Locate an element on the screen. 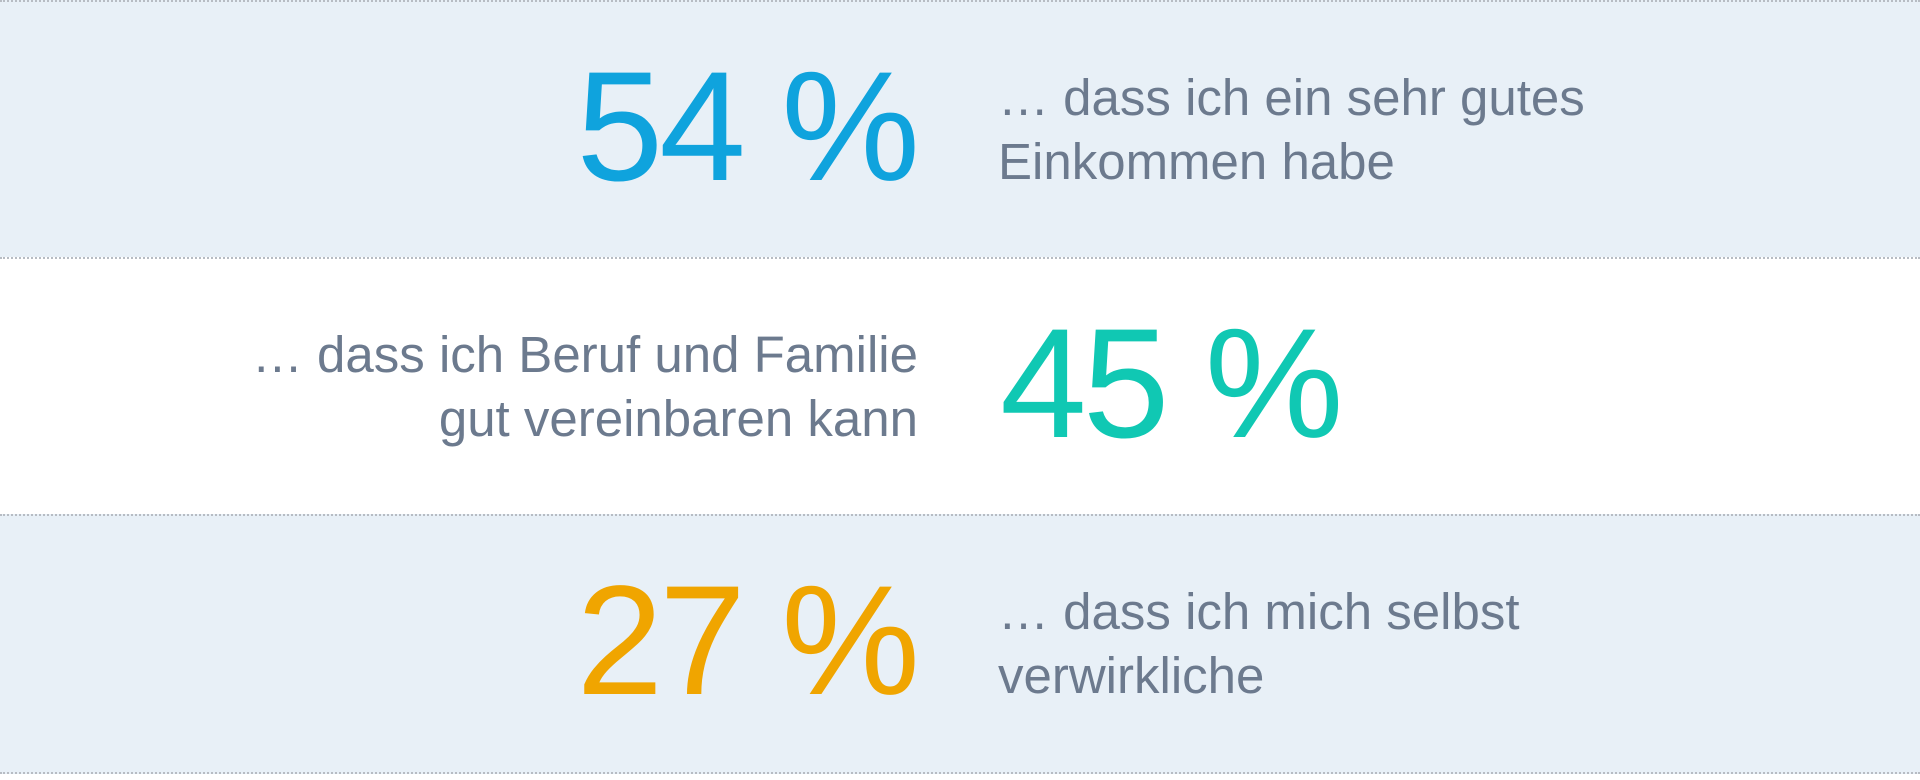 The image size is (1920, 780). stat-description-line: … dass ich mich selbst is located at coordinates (1259, 611).